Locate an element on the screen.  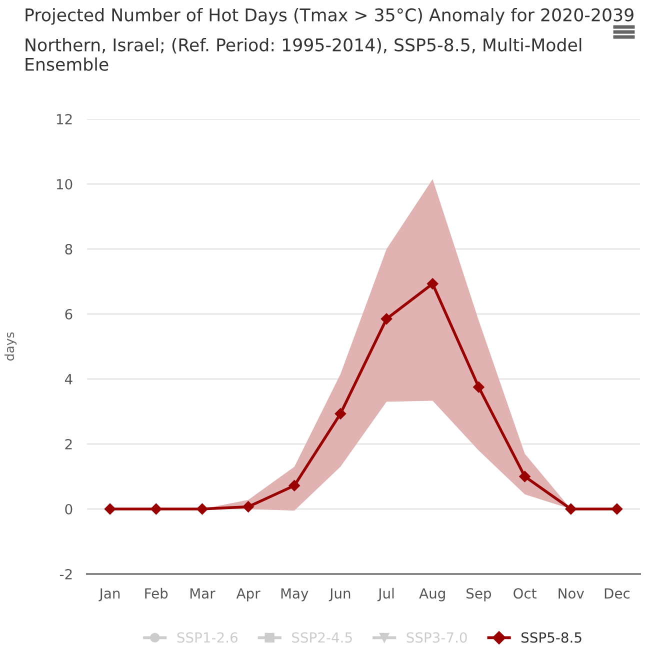
y-tick-label: 0 is located at coordinates (68, 509).